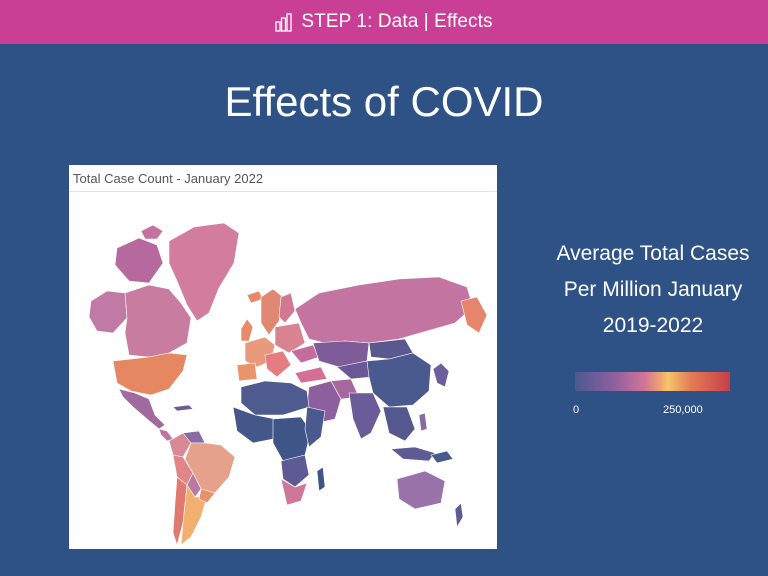  What do you see at coordinates (441, 375) in the screenshot?
I see `region-korea-japan` at bounding box center [441, 375].